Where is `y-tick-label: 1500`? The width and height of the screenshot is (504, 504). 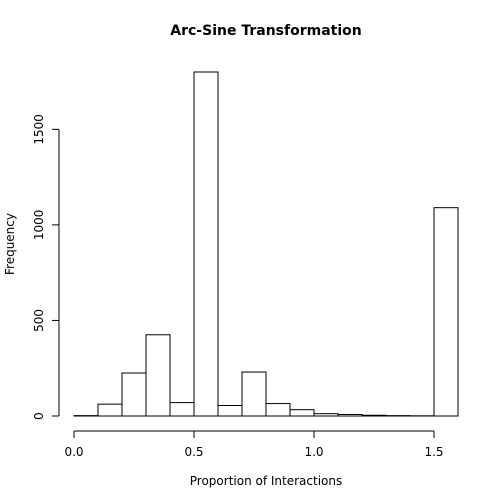 y-tick-label: 1500 is located at coordinates (39, 129).